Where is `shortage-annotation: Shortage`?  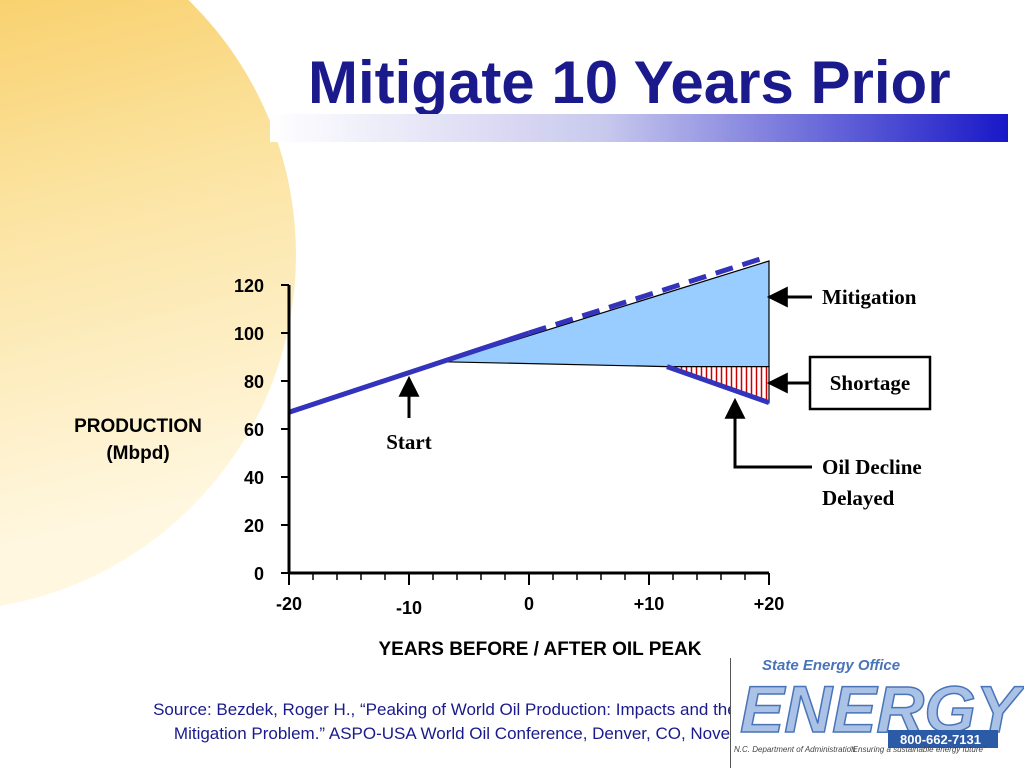
shortage-annotation: Shortage is located at coordinates (870, 383).